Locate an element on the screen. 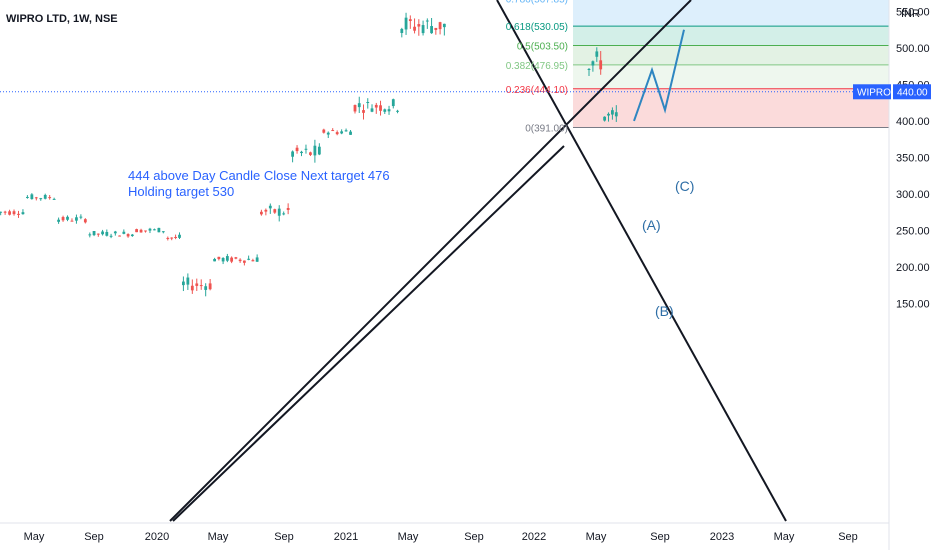  x-tick-label: 2022 is located at coordinates (534, 537).